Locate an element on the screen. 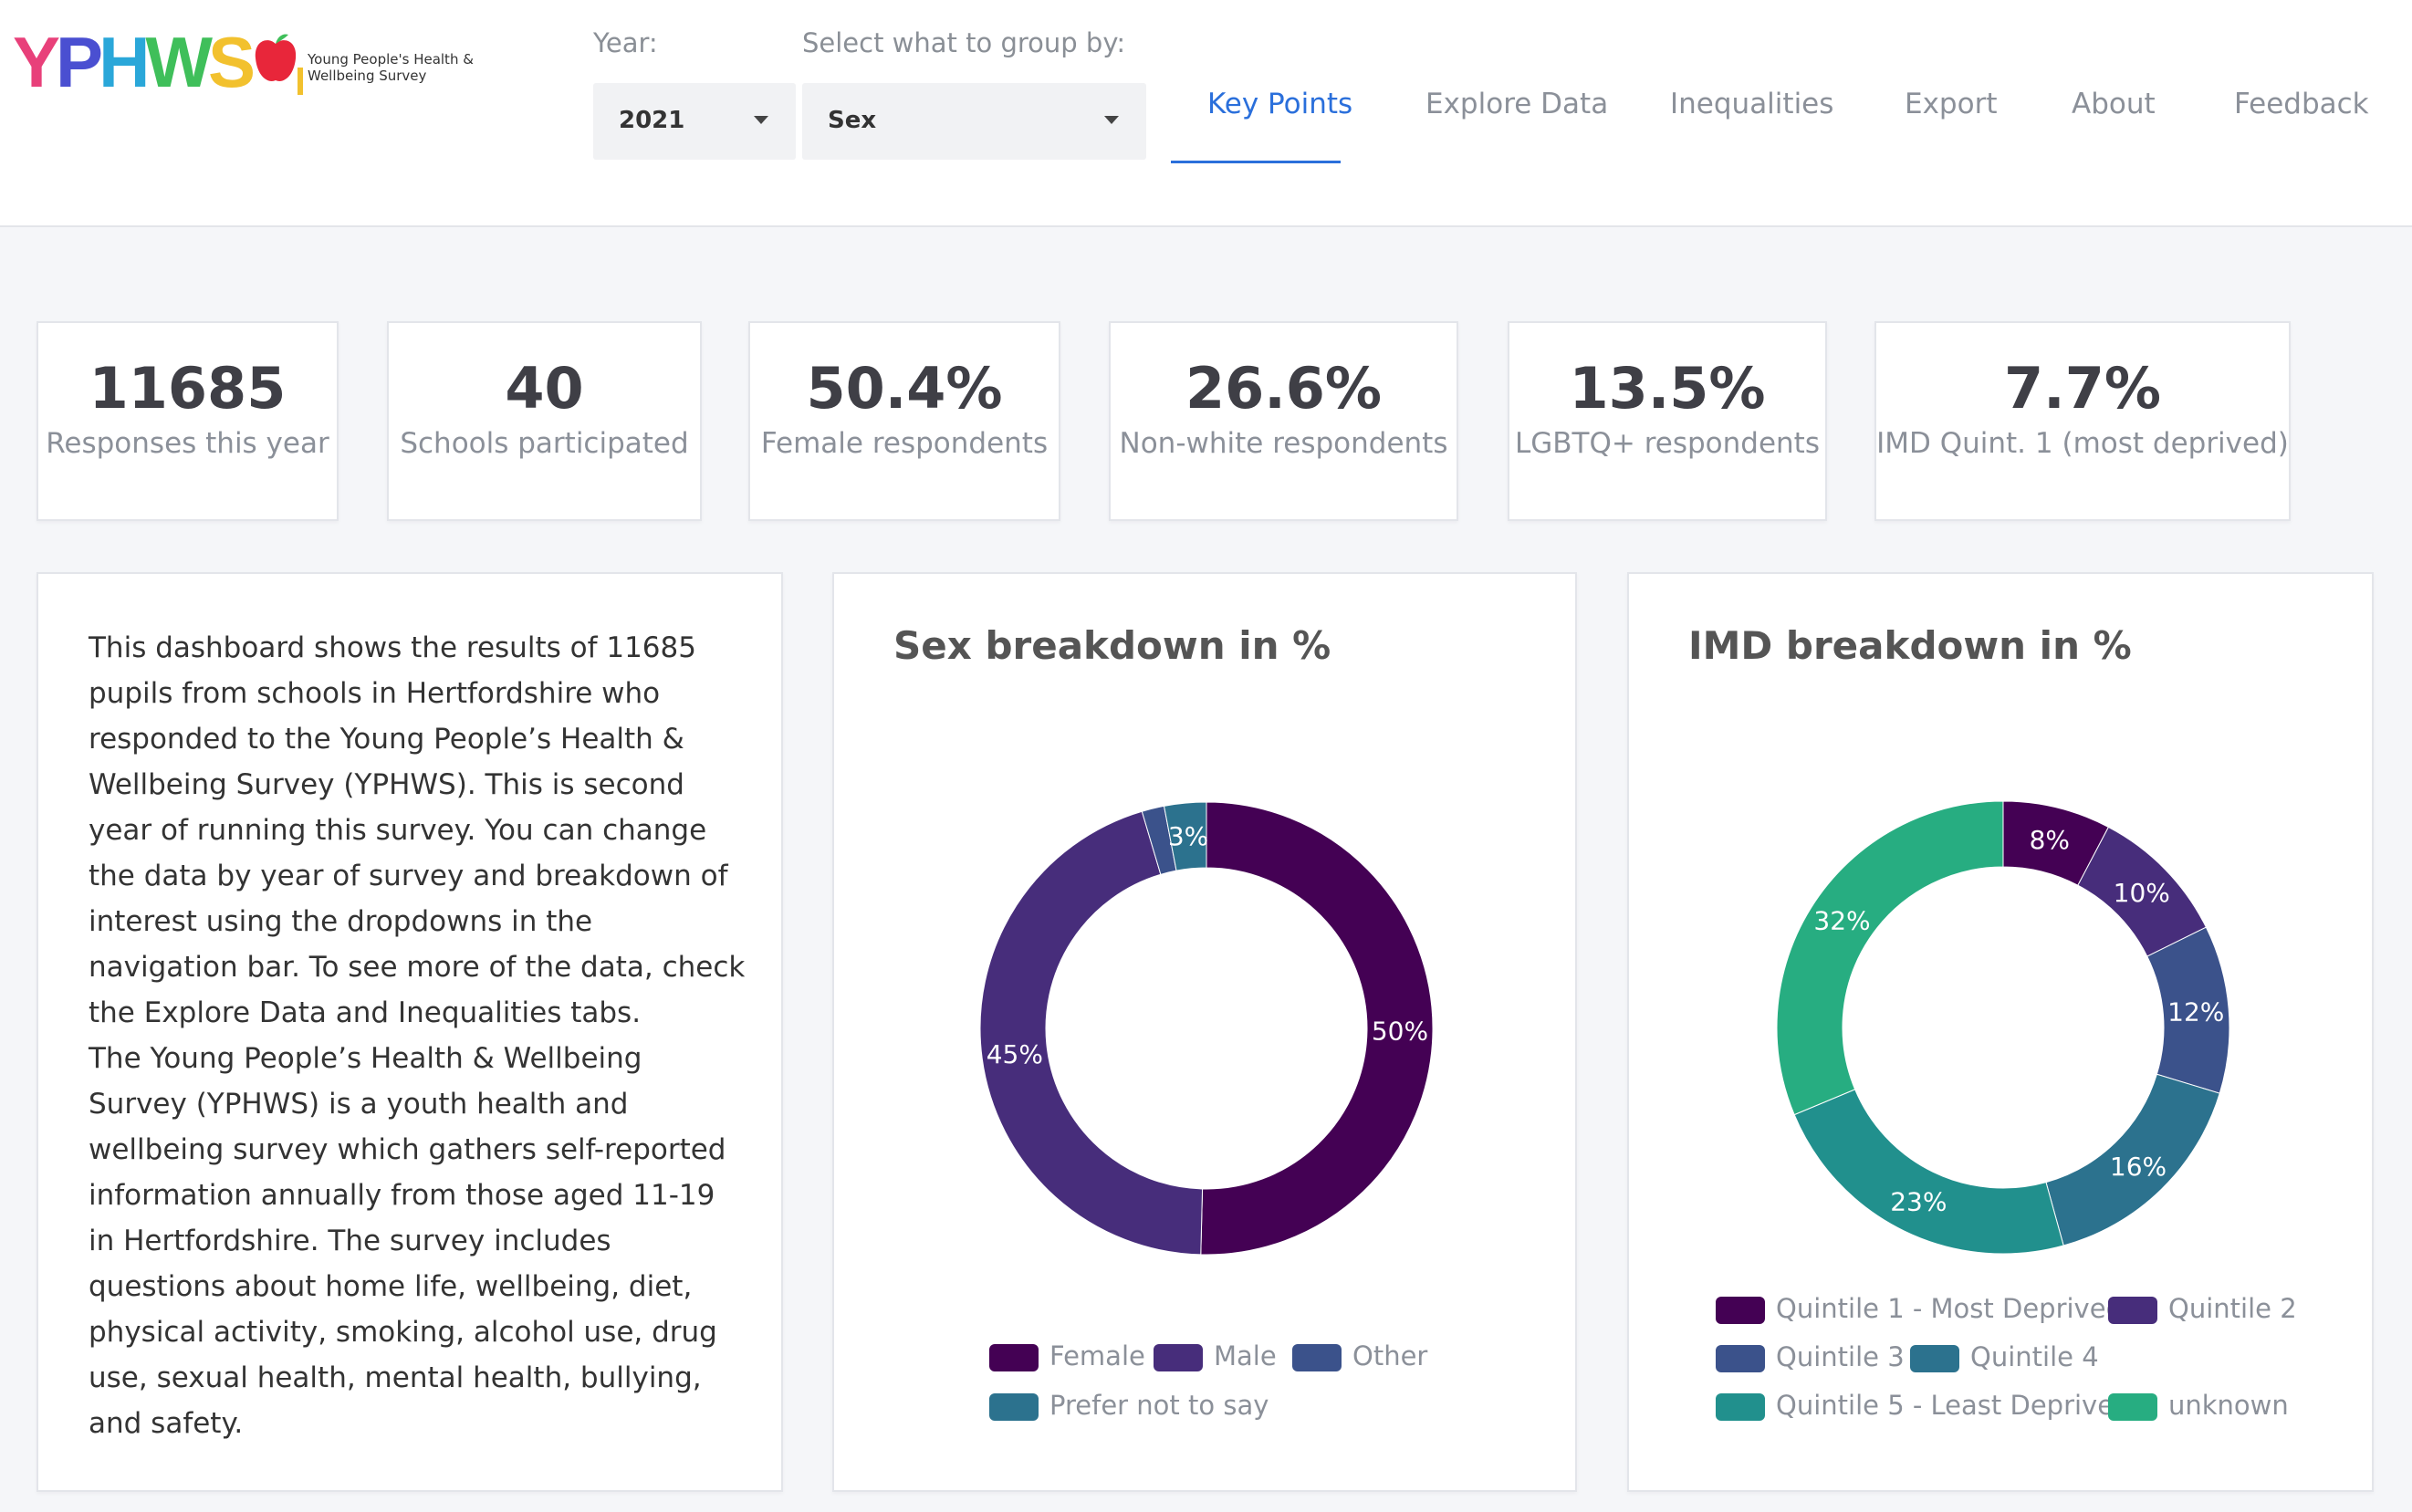  stat-card-responses: 11685 Responses this year is located at coordinates (188, 421).